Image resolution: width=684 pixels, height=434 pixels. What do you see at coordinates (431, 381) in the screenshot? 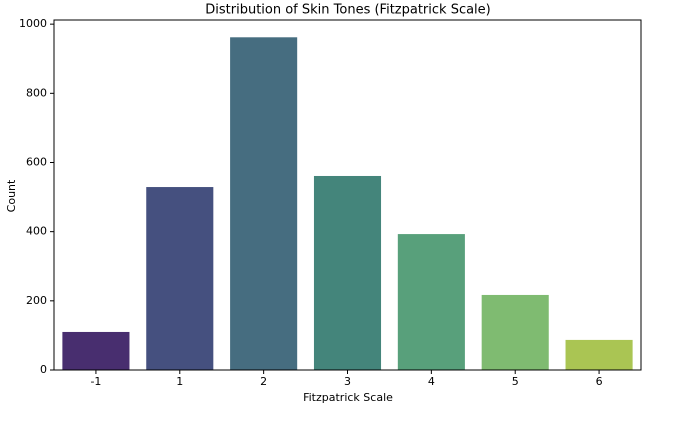
I see `x-tick-label: 4` at bounding box center [431, 381].